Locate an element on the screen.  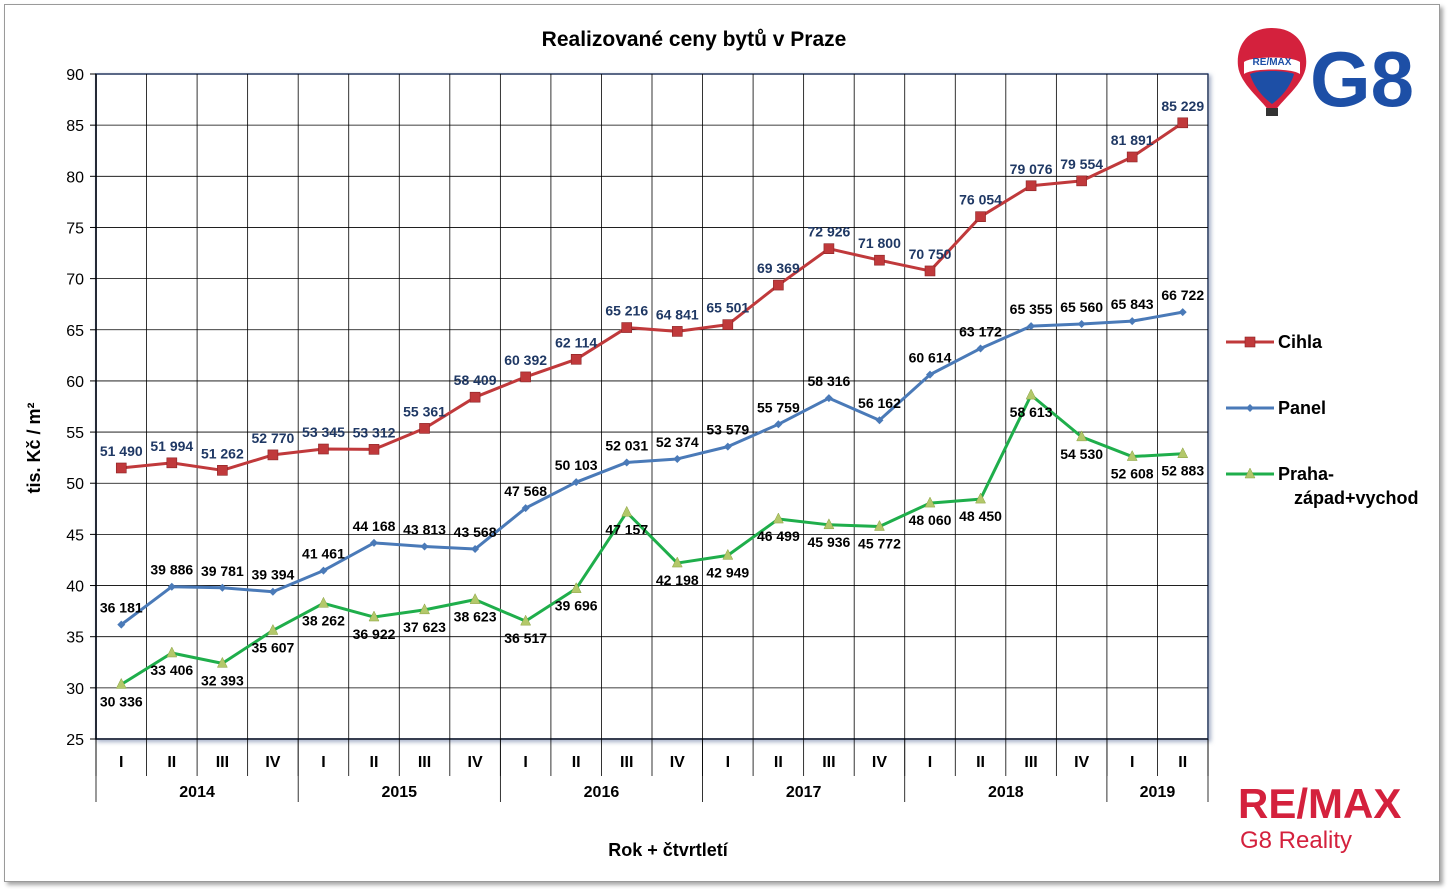
y-tick-label: 45 is located at coordinates (75, 535).